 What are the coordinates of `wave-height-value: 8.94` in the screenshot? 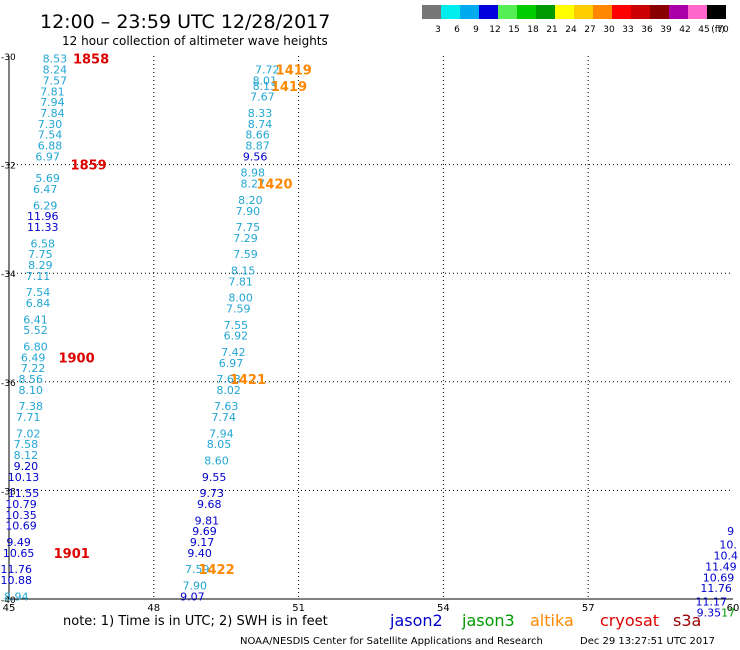 It's located at (16, 596).